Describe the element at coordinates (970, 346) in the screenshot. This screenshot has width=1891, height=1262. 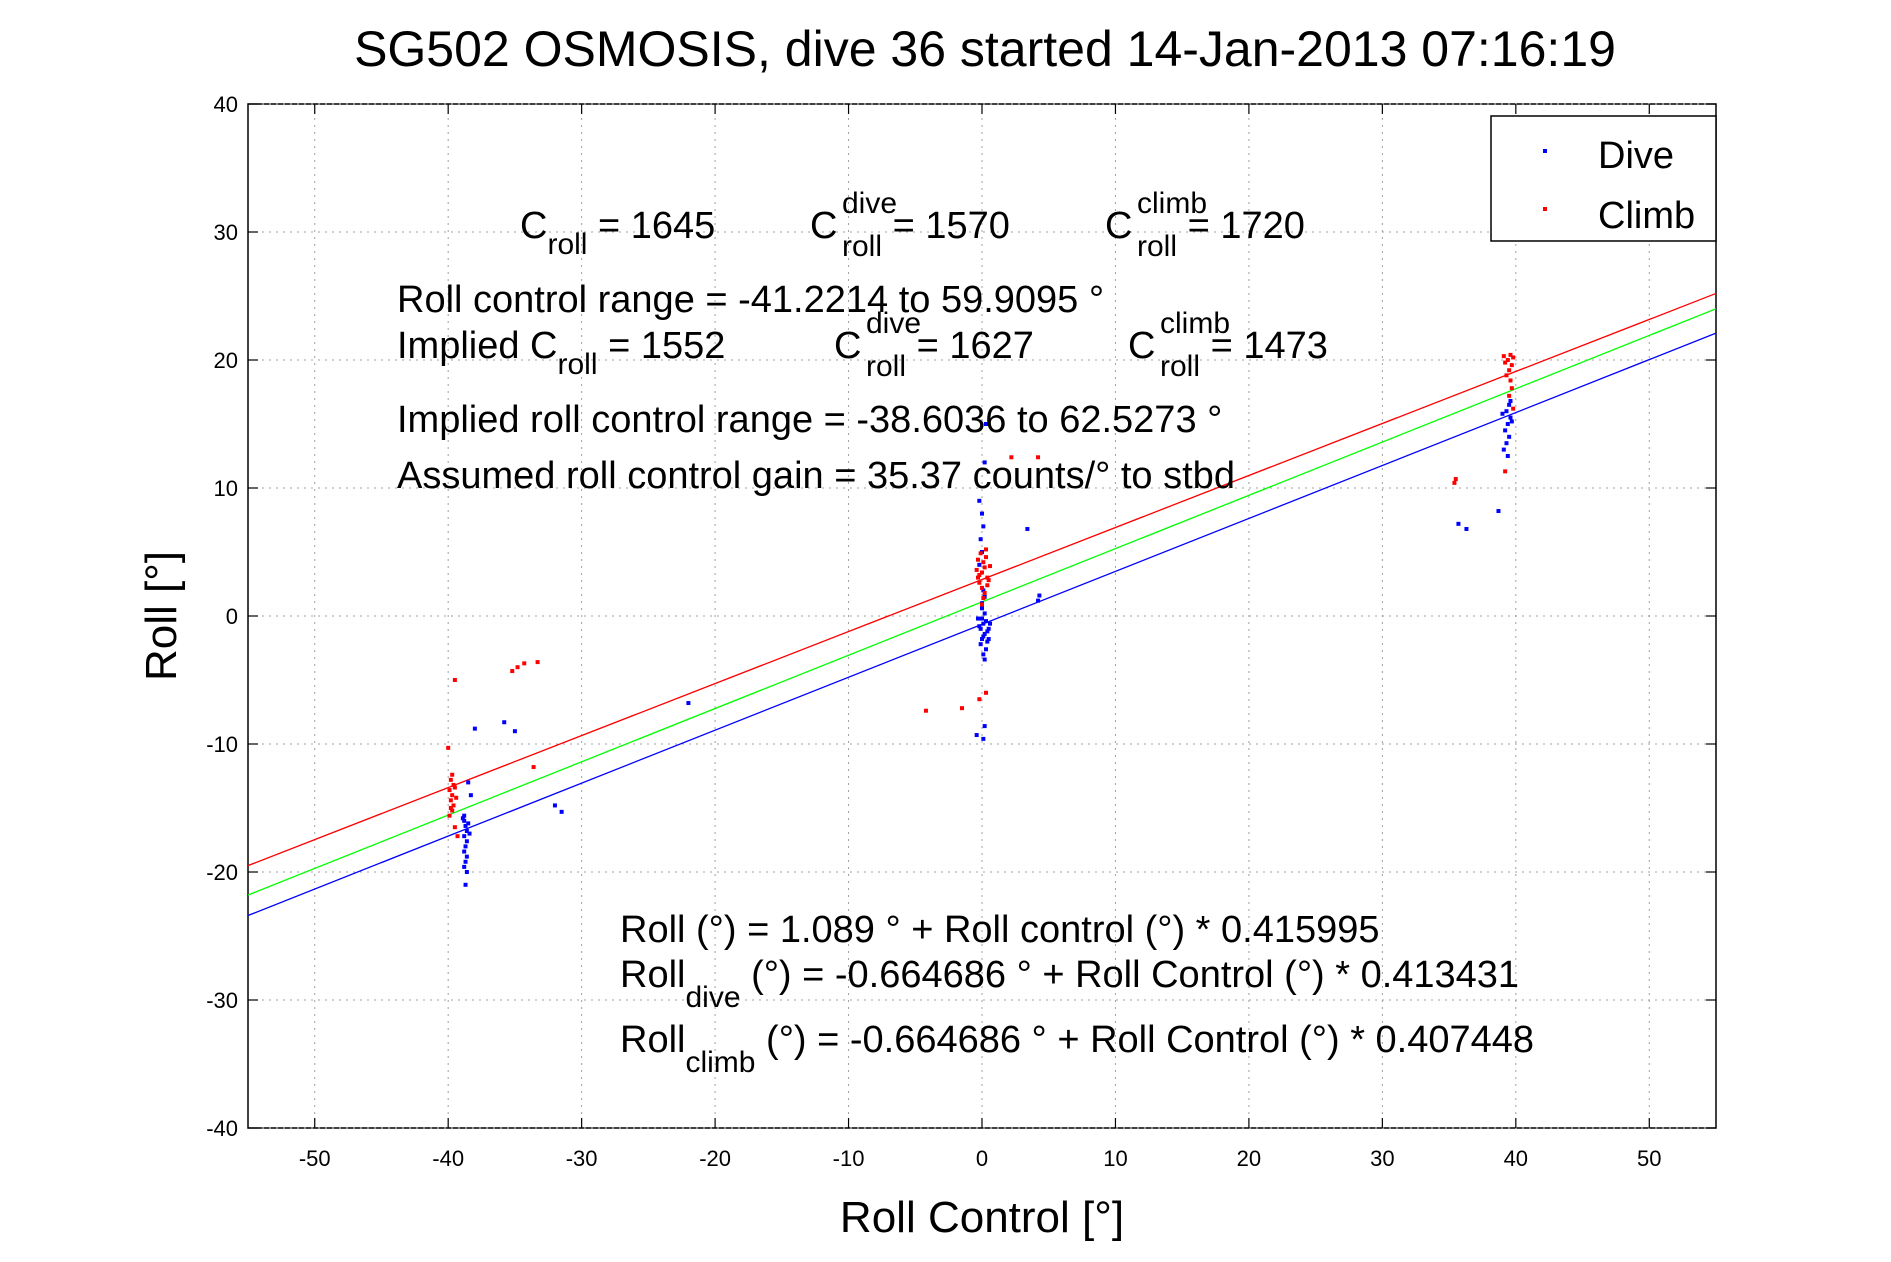
I see `implied-c-dive-value: = 1627` at that location.